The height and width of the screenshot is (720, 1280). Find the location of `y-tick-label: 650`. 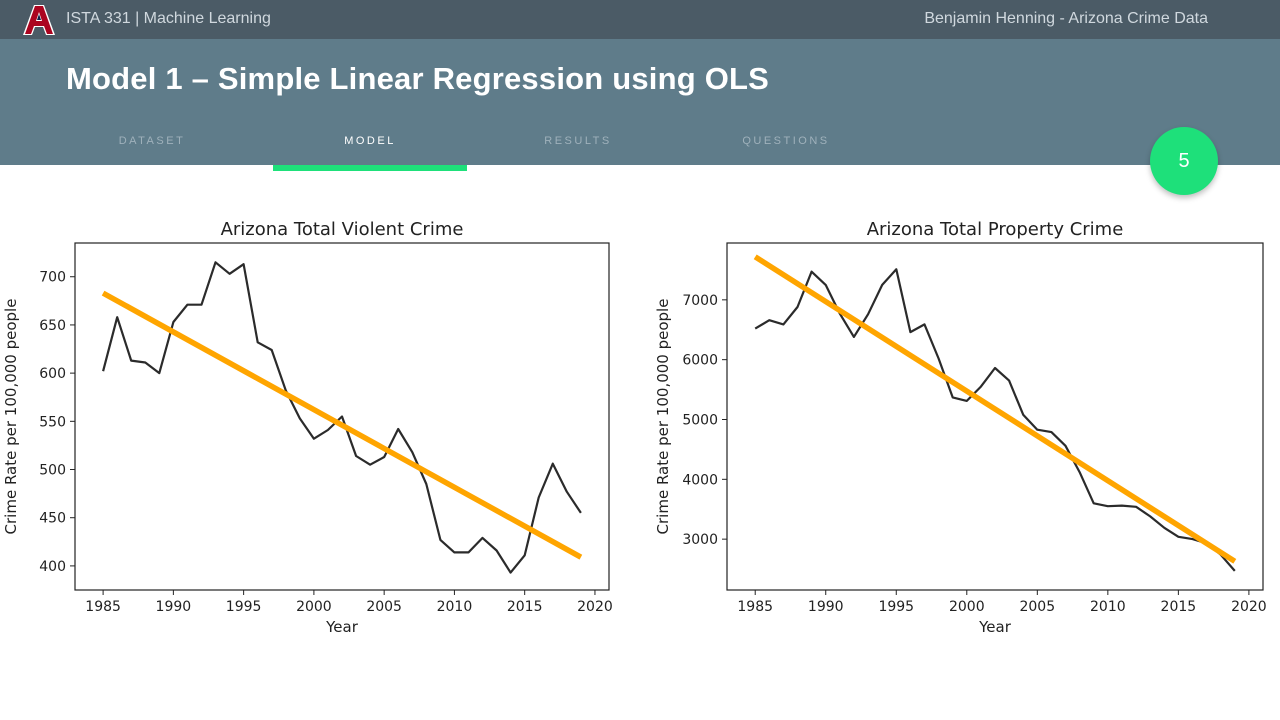

y-tick-label: 650 is located at coordinates (52, 326).